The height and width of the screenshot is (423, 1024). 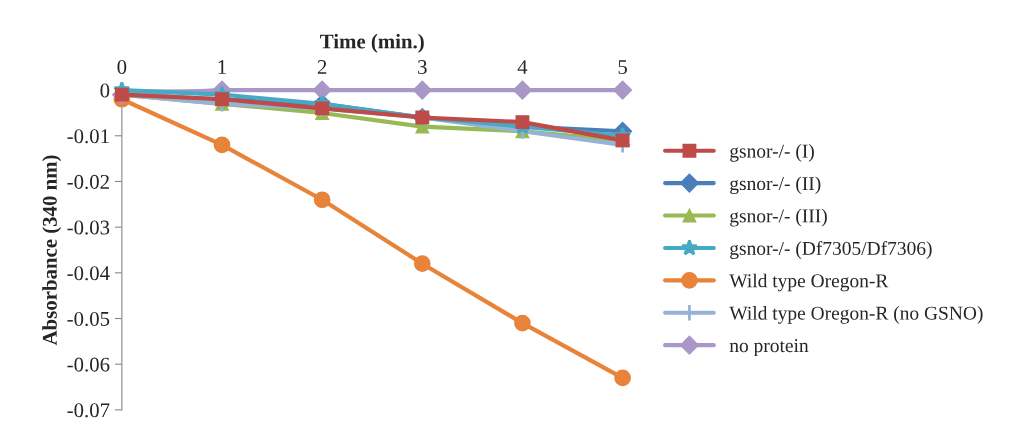 I want to click on y-axis-title: Absorbance (340 nm), so click(x=52, y=250).